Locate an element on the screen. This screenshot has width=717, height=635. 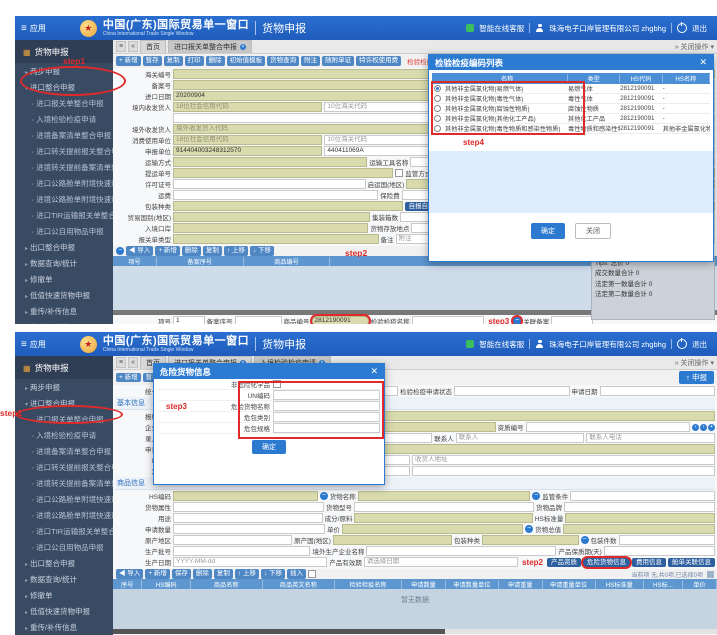
apps-menu-button: ≡ 应用 is located at coordinates (33, 28).